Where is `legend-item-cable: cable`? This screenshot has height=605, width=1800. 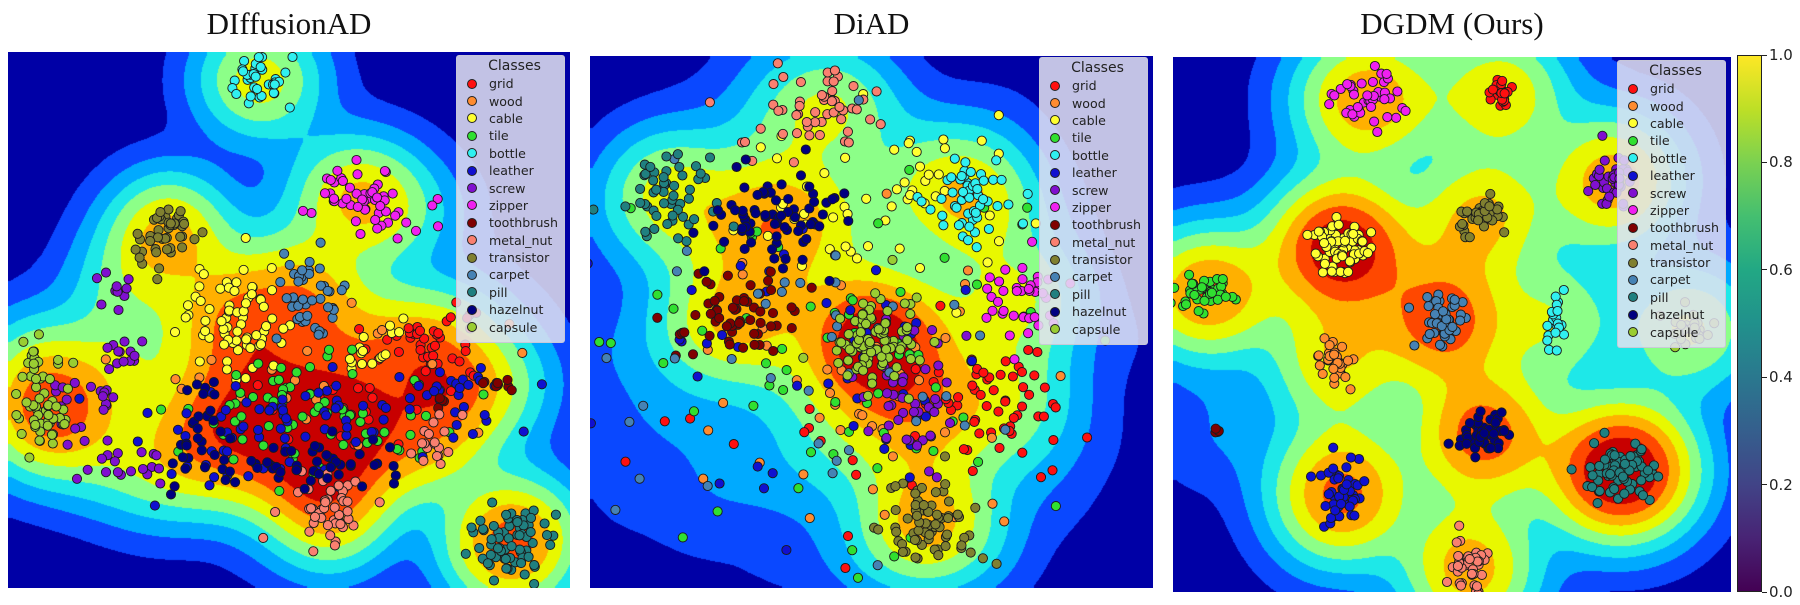 legend-item-cable: cable is located at coordinates (512, 118).